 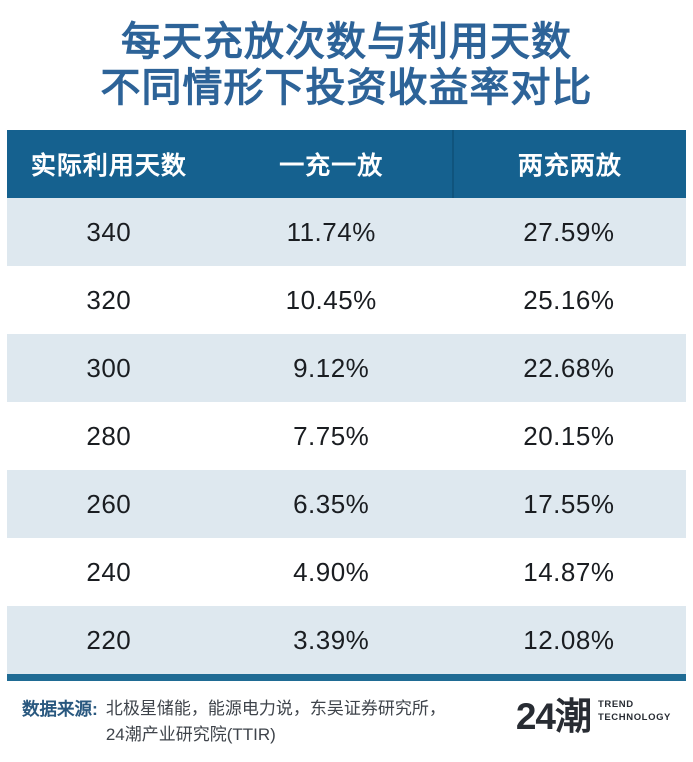 I want to click on table-row: 220 3.39% 12.08%, so click(x=346, y=640).